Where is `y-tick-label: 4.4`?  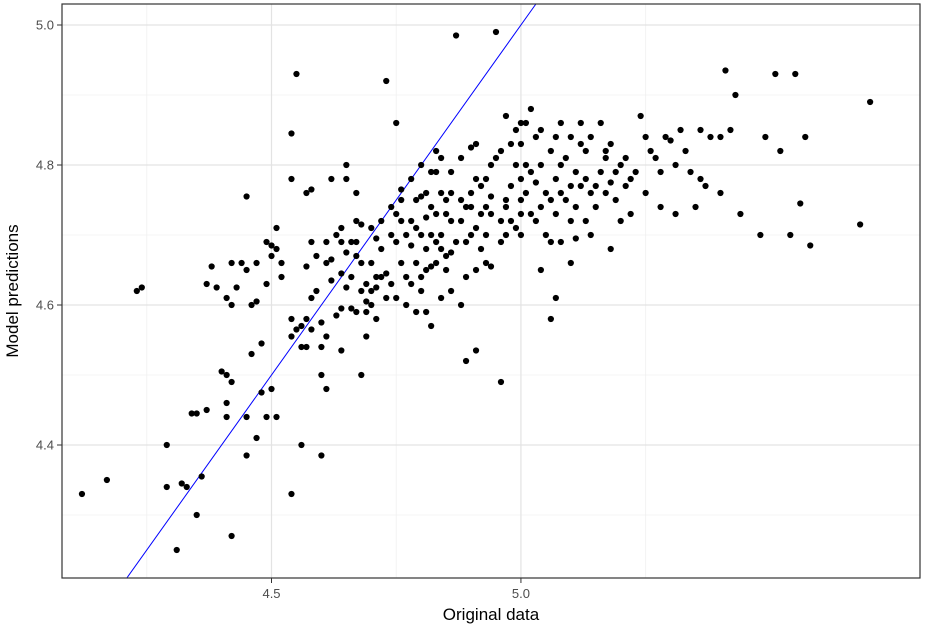 y-tick-label: 4.4 is located at coordinates (45, 445).